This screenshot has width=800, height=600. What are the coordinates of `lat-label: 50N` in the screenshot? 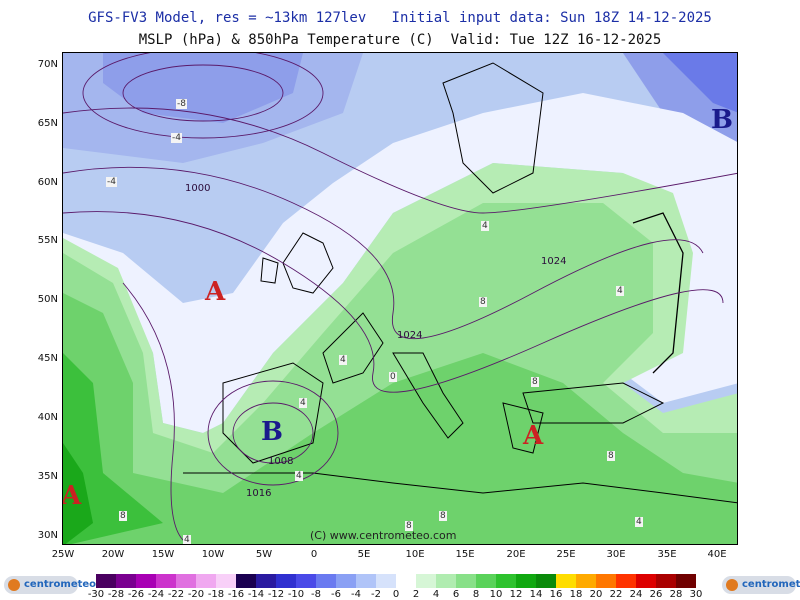 It's located at (47, 299).